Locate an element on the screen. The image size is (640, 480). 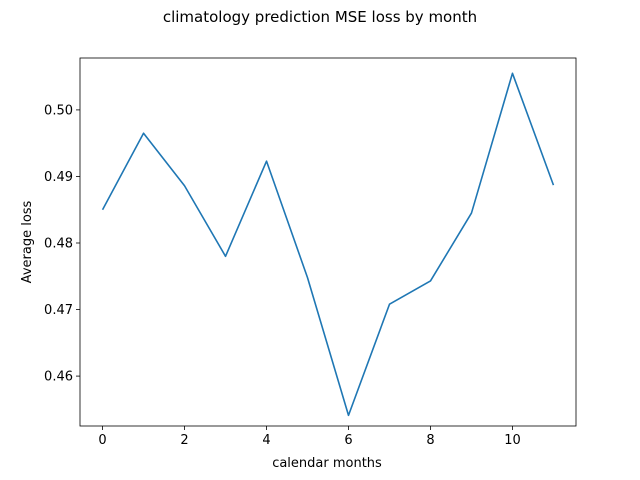
x-axis-label: calendar months is located at coordinates (327, 463).